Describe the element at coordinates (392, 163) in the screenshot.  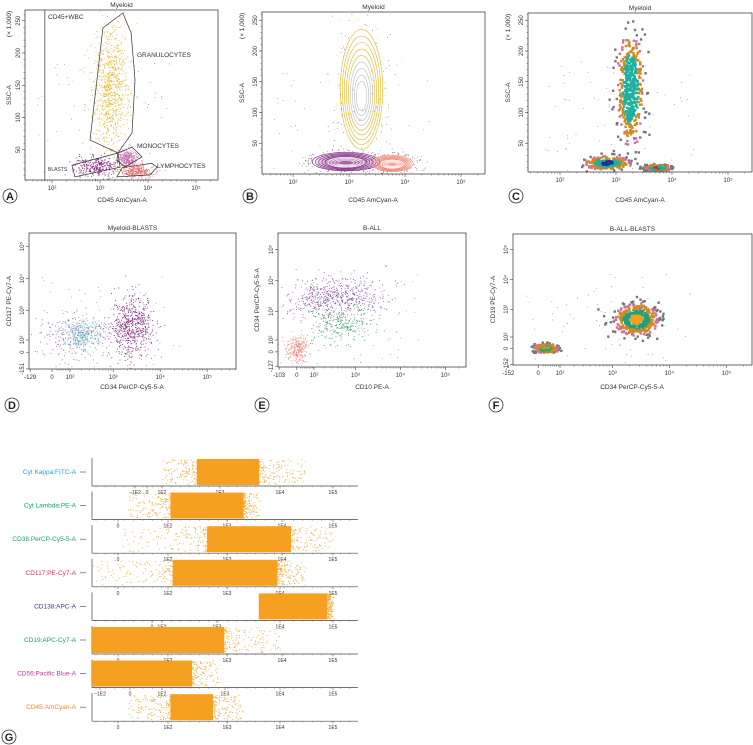
I see `contour-line` at that location.